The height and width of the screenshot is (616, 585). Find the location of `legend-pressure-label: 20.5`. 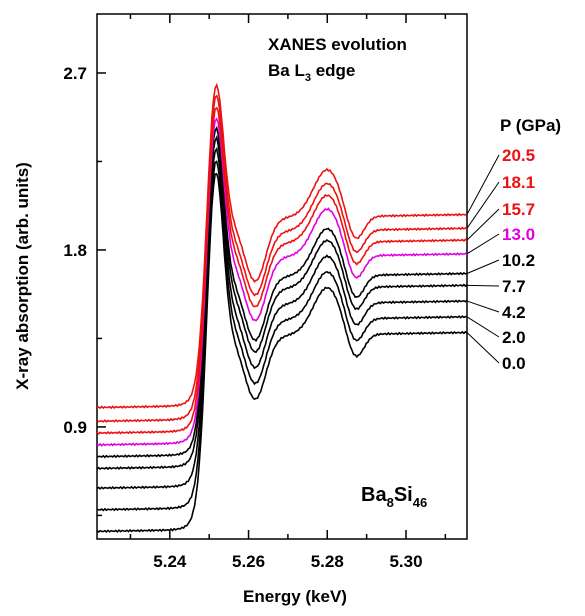

legend-pressure-label: 20.5 is located at coordinates (518, 155).